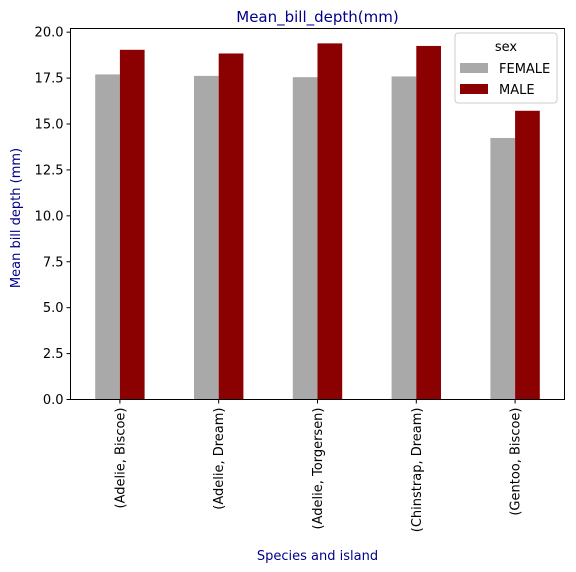 This screenshot has width=576, height=572. Describe the element at coordinates (417, 470) in the screenshot. I see `x-tick-label-3: (Chinstrap, Dream)` at that location.